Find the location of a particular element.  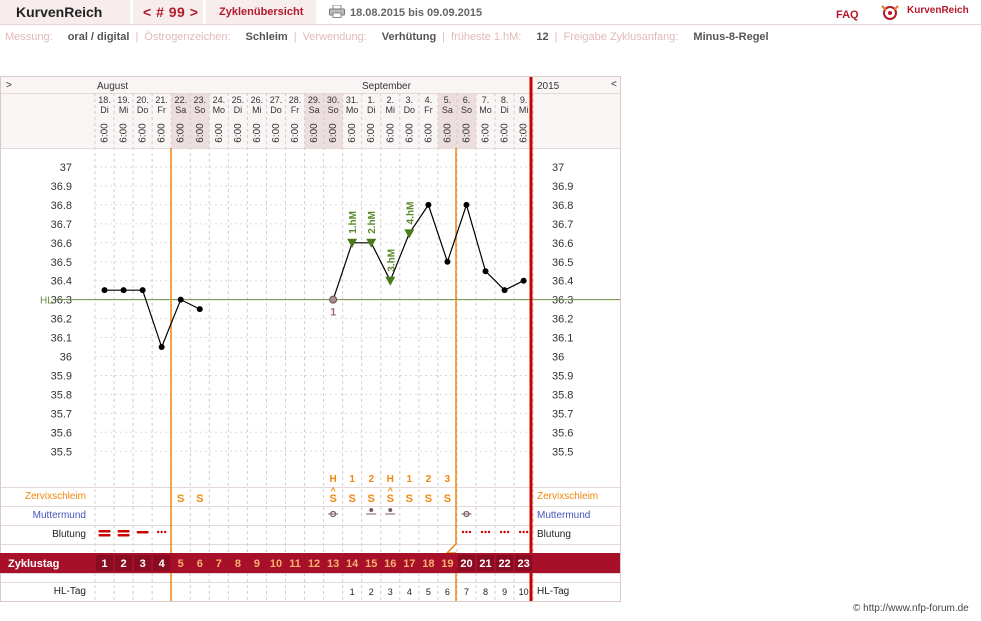

cycle-overview-label: Zyklenübersicht is located at coordinates (261, 12).